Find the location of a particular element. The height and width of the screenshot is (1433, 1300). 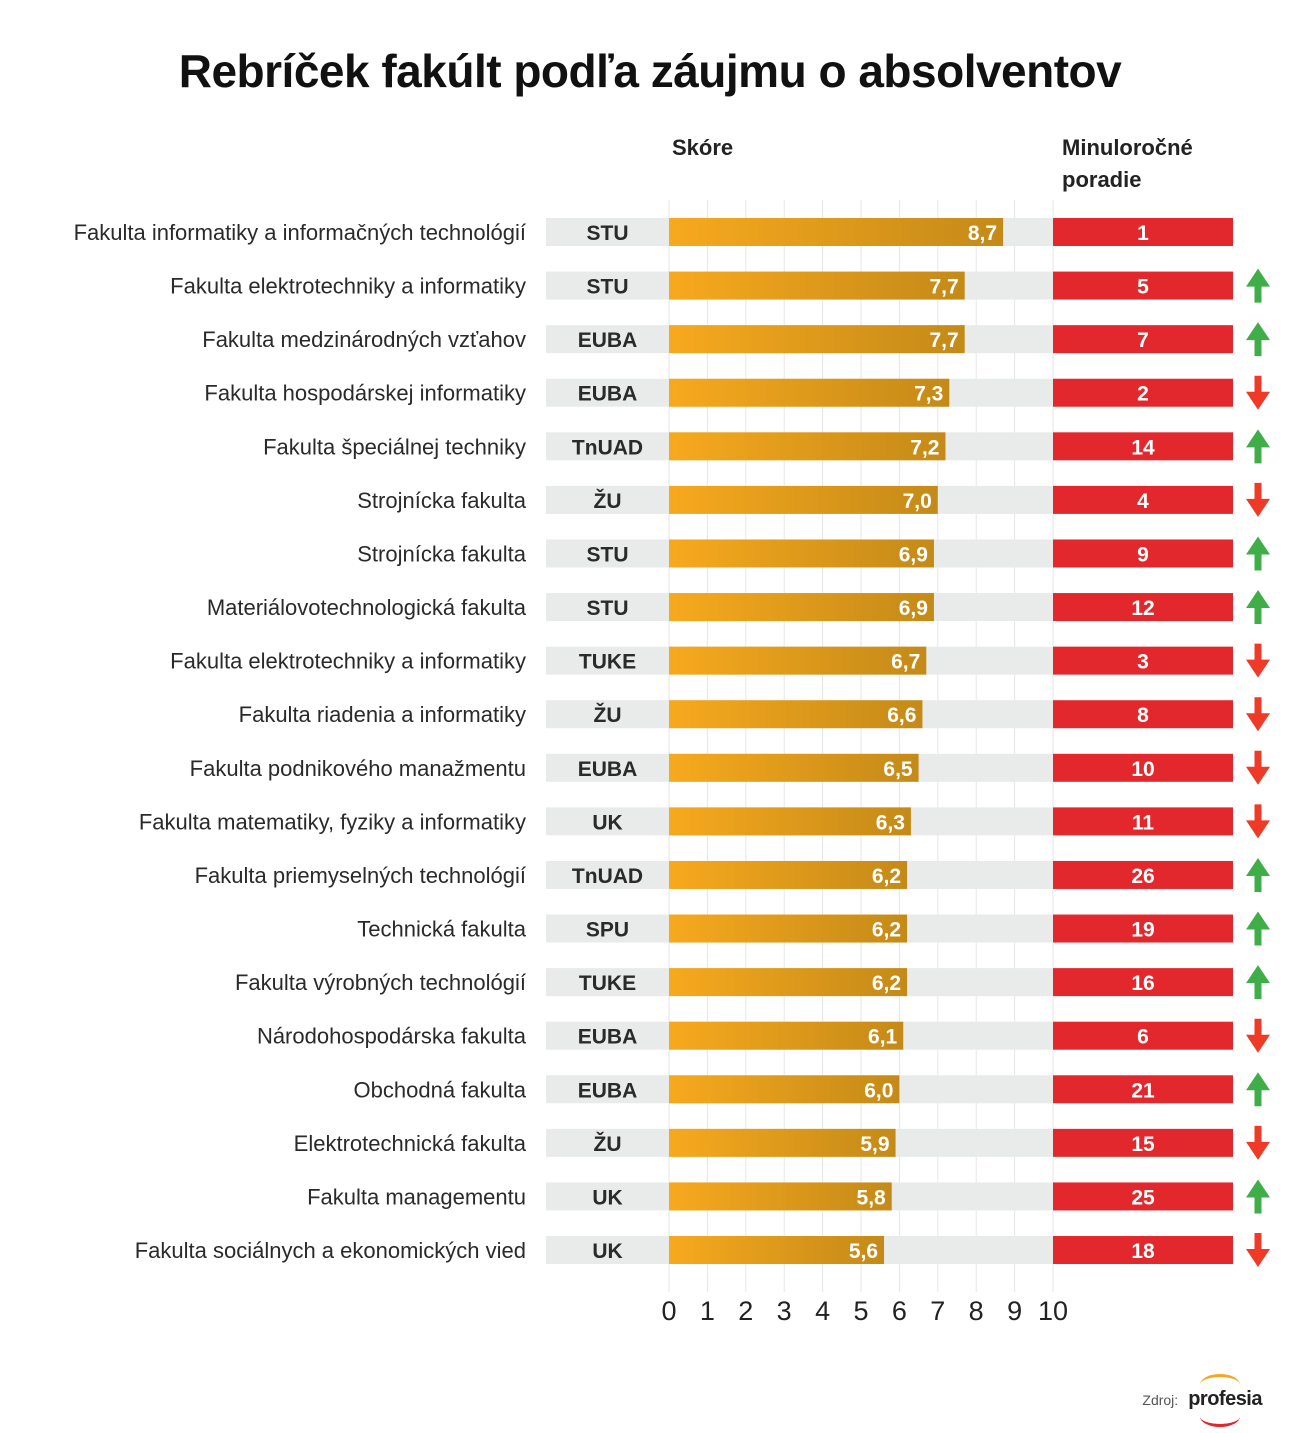

last-year-rank-value: 16 is located at coordinates (1142, 983).